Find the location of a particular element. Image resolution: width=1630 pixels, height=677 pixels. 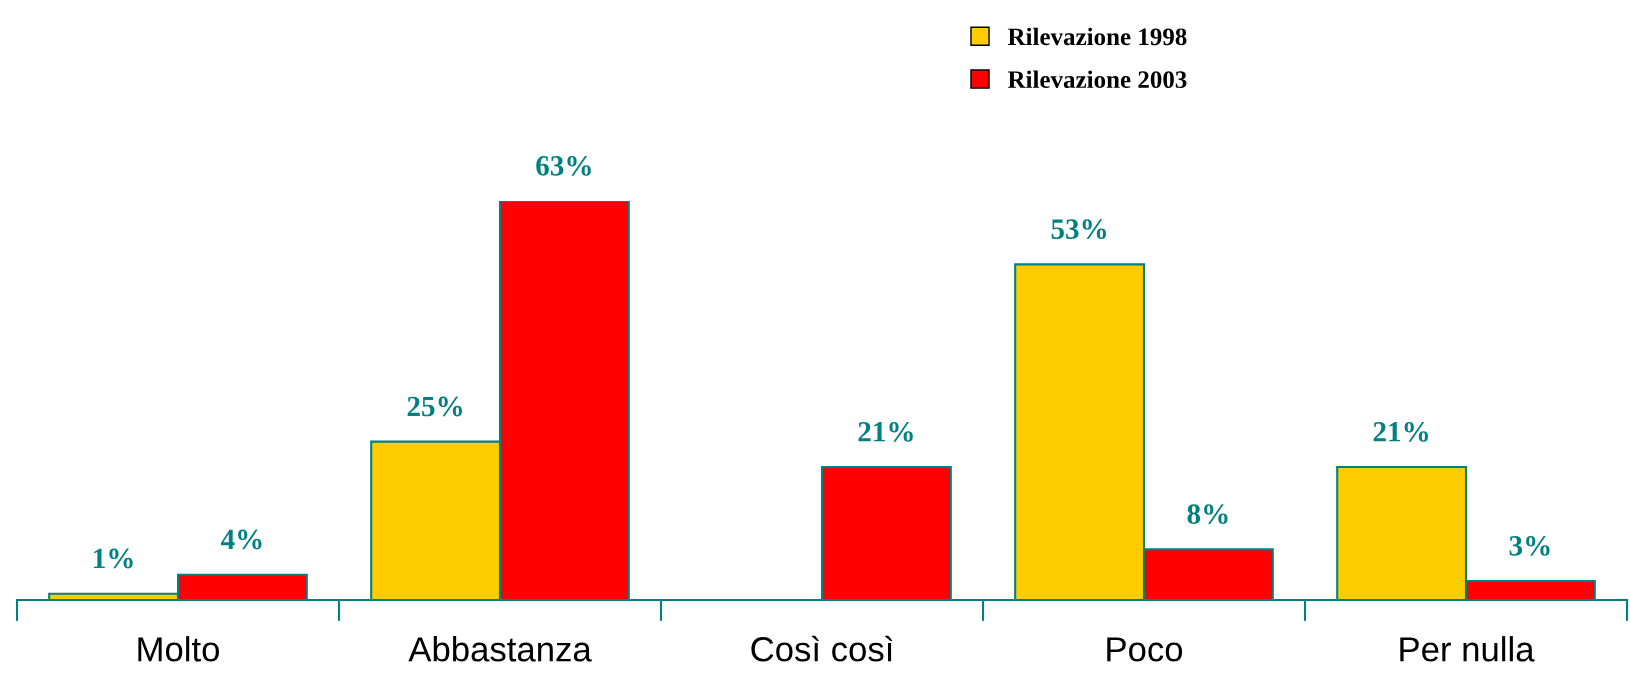

data-label: 8% is located at coordinates (1207, 514).